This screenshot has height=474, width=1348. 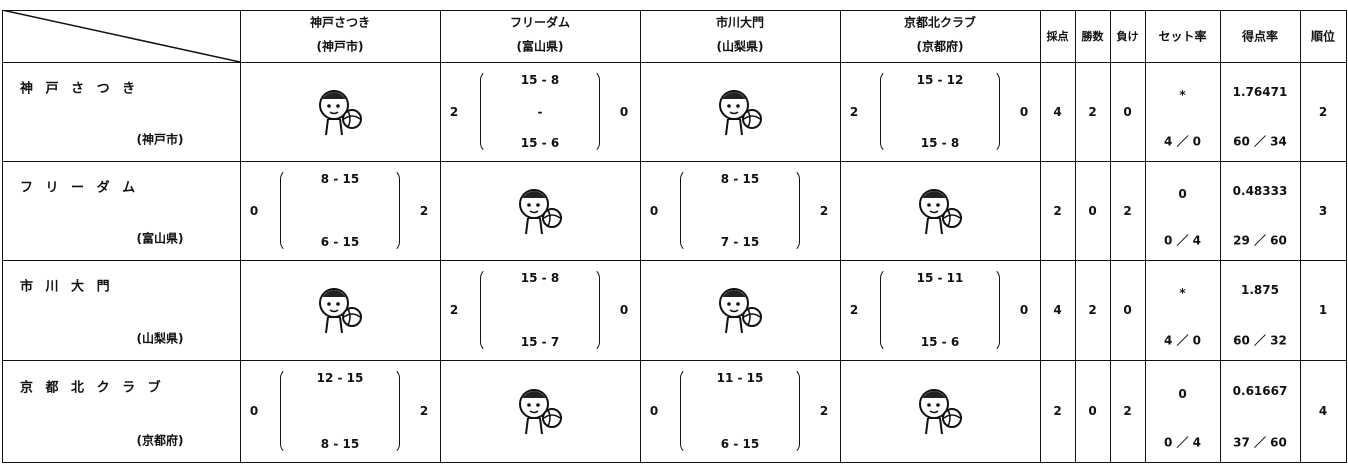 What do you see at coordinates (1260, 141) in the screenshot?
I see `score-ratio: 60 ／ 34` at bounding box center [1260, 141].